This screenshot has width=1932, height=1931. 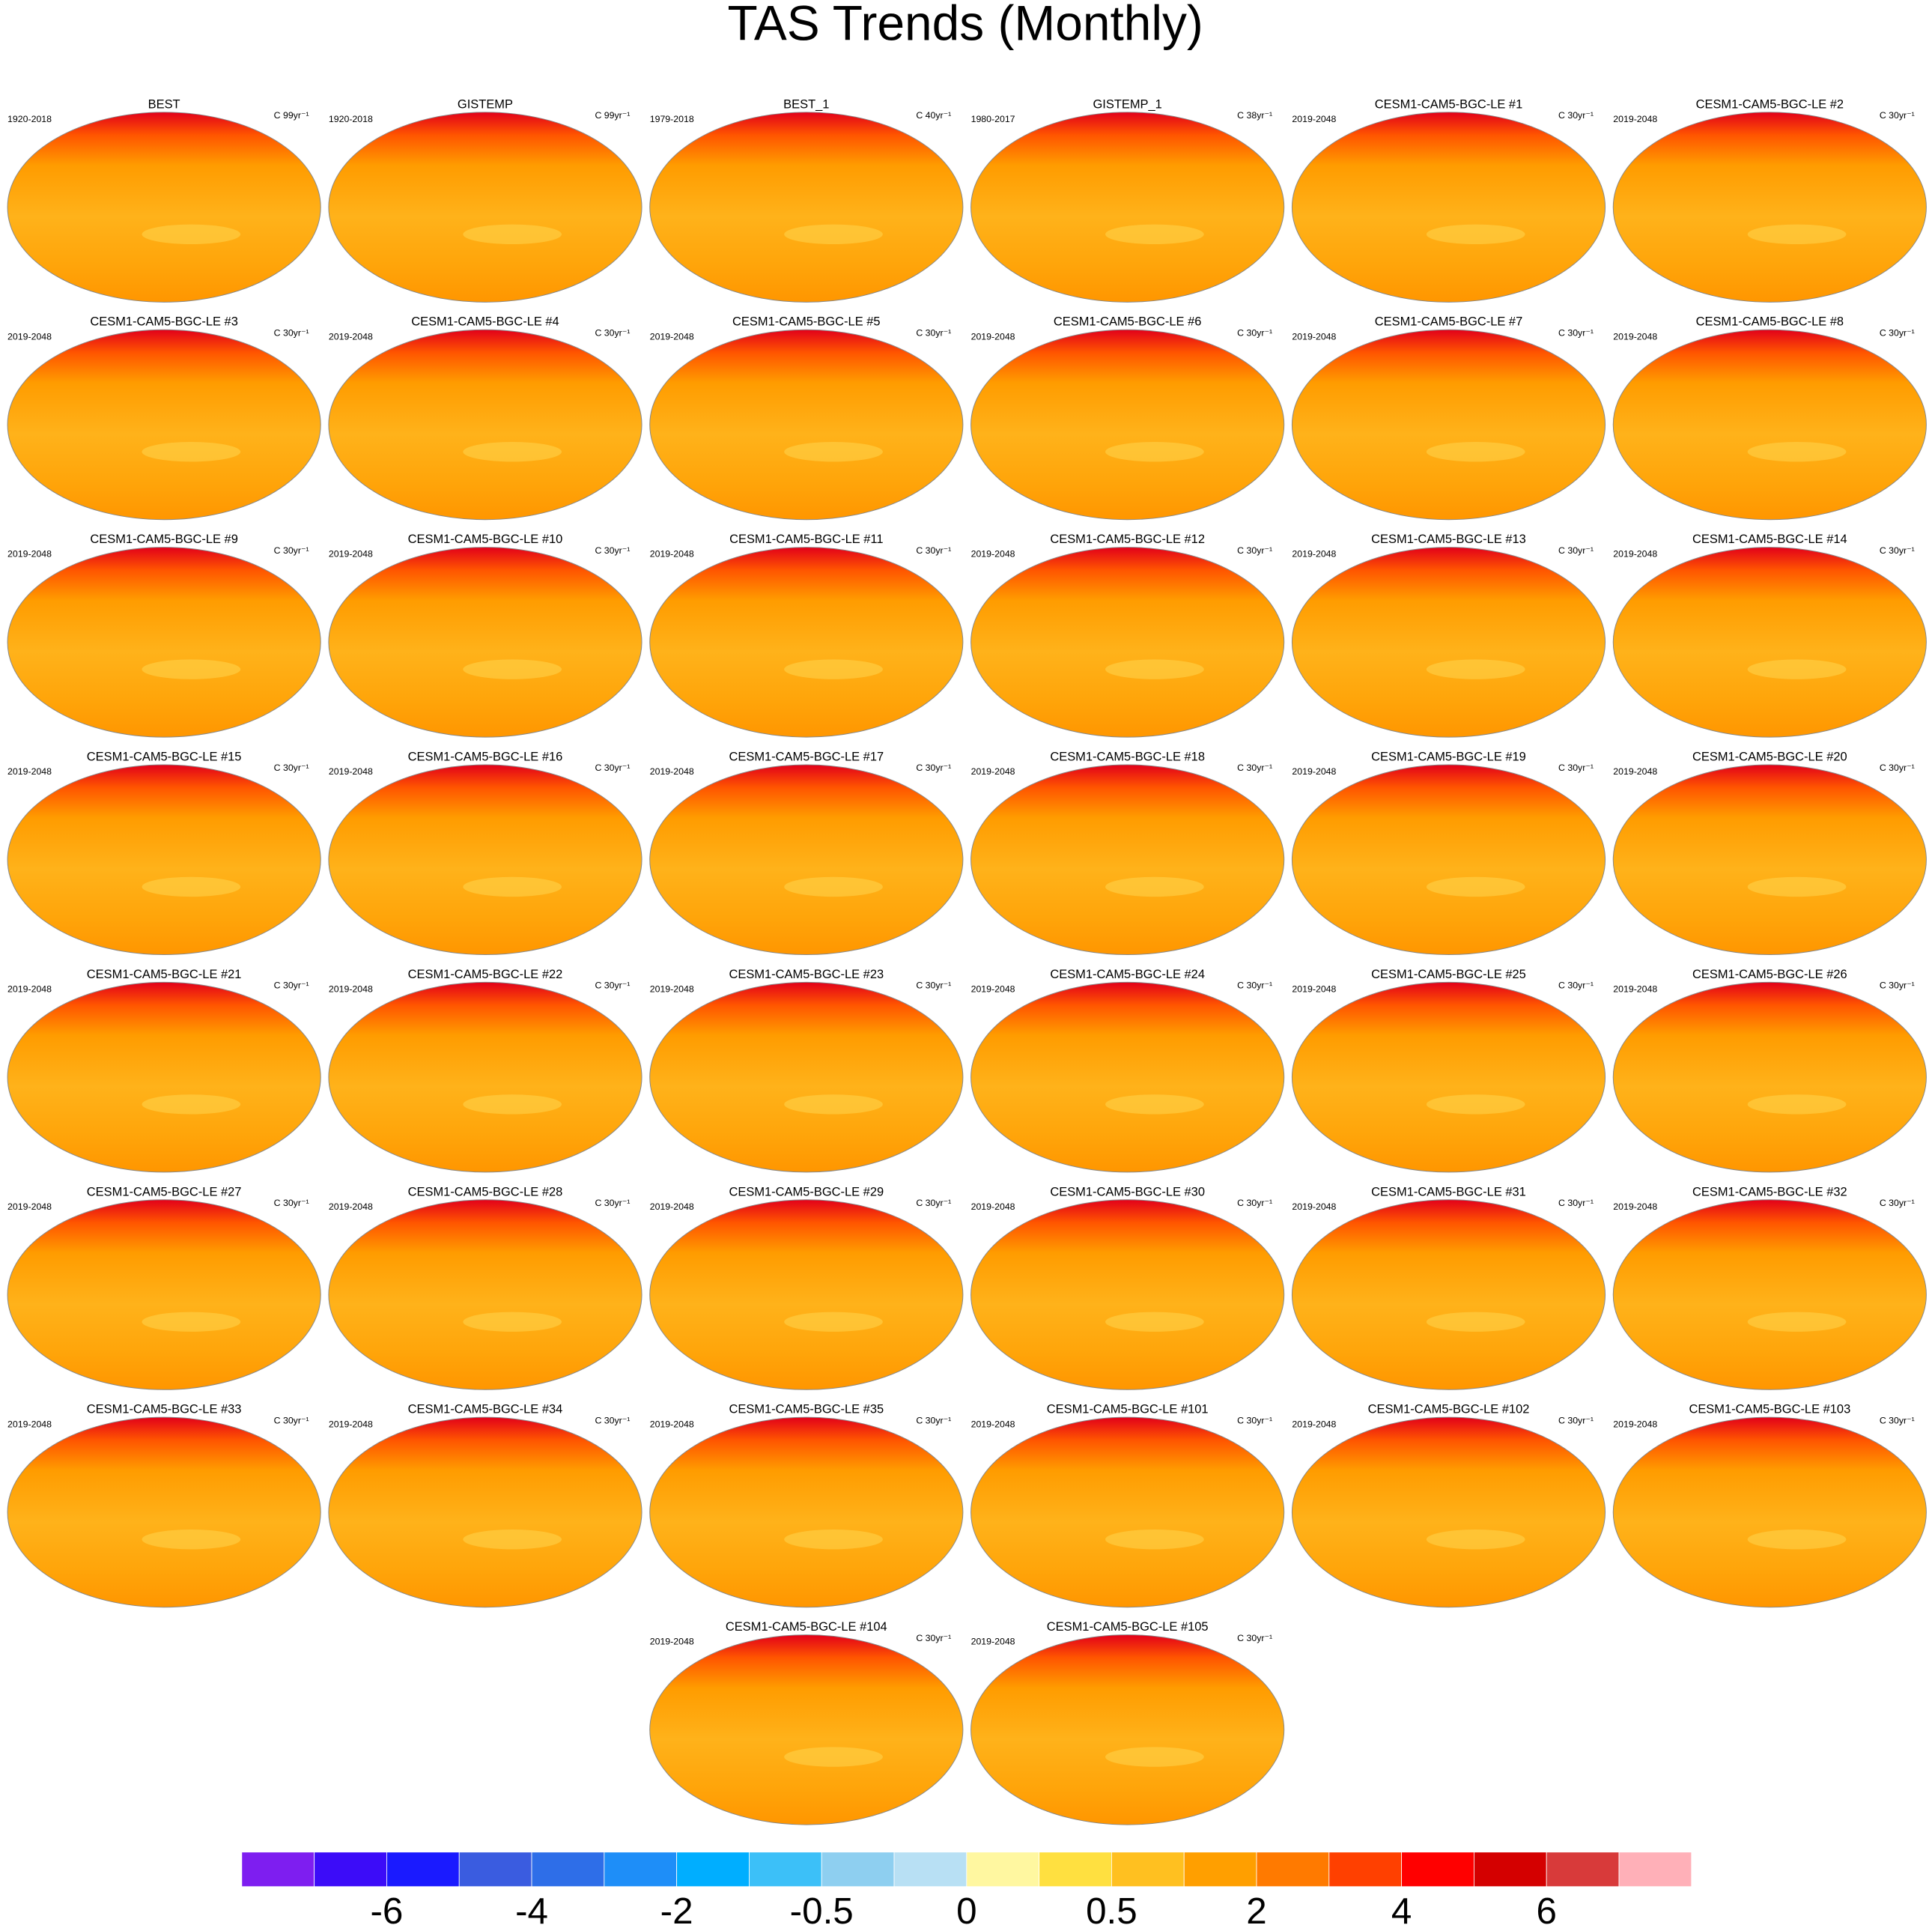 What do you see at coordinates (1128, 322) in the screenshot?
I see `panel-title: CESM1-CAM5-BGC-LE #6` at bounding box center [1128, 322].